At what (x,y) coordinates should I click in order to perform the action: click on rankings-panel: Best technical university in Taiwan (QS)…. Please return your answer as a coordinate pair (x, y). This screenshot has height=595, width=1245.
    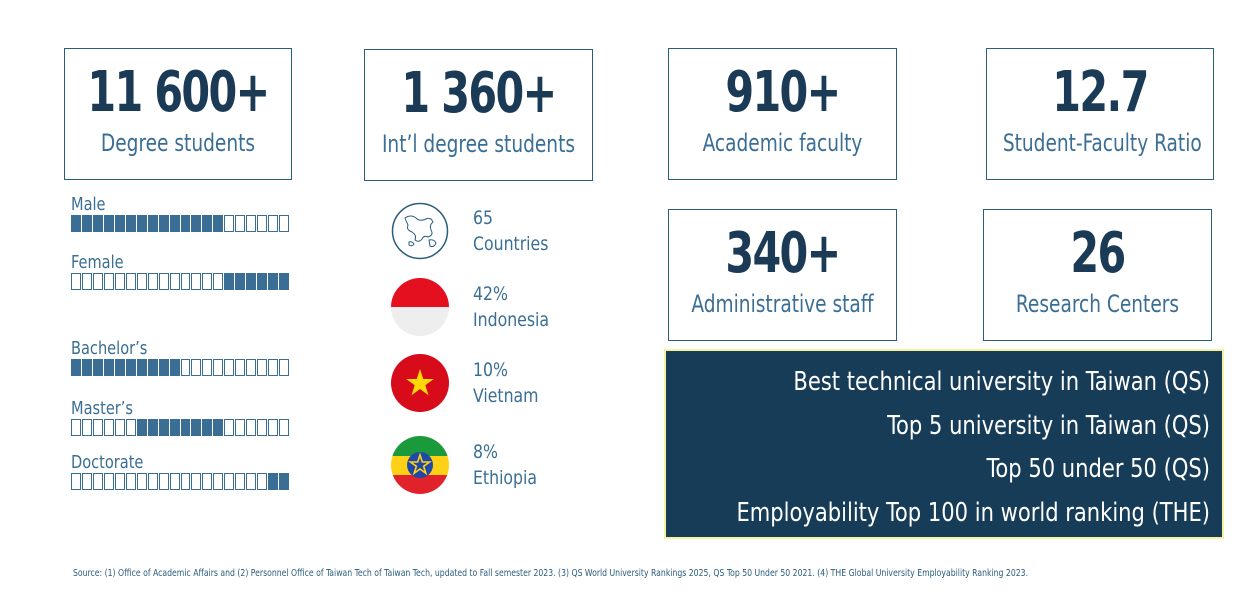
    Looking at the image, I should click on (944, 444).